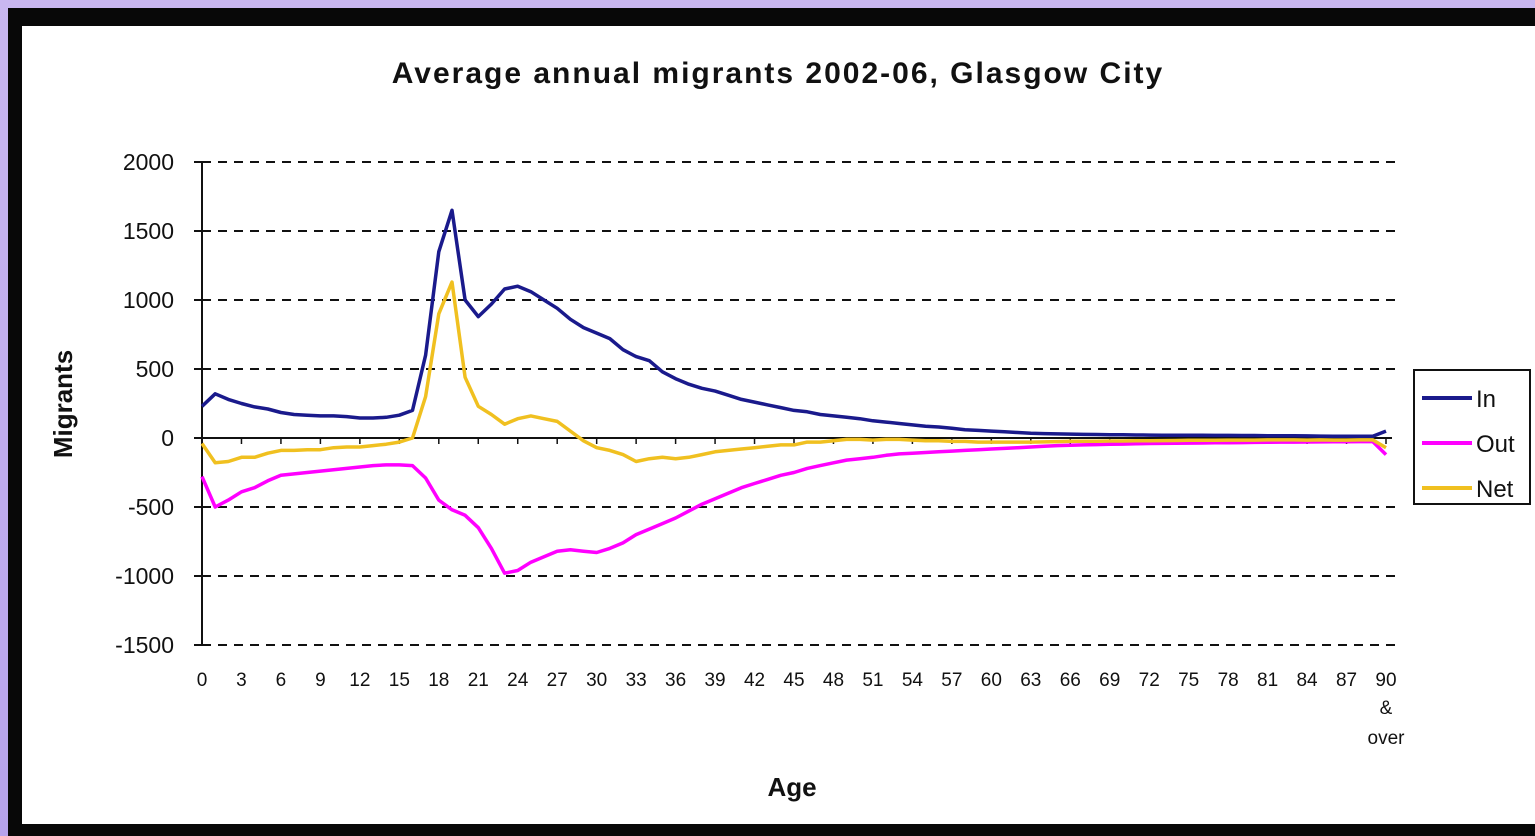  I want to click on x-tick-label: 39, so click(714, 680).